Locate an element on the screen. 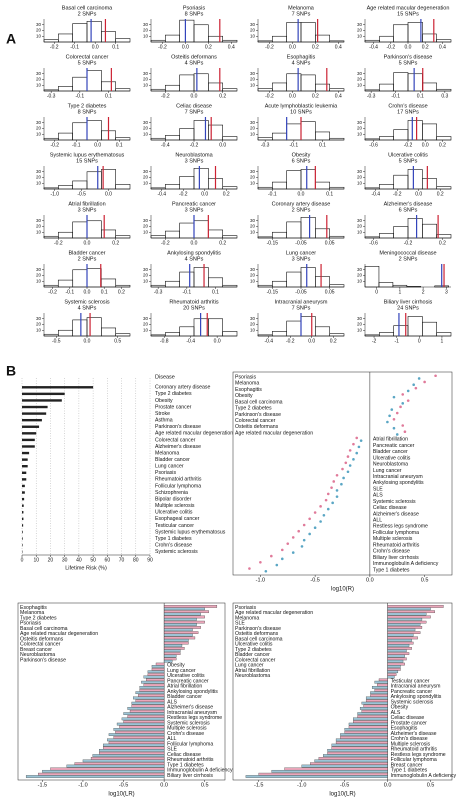 The image size is (458, 800). chart-title: Acute lymphoblastic leukemia is located at coordinates (301, 106).